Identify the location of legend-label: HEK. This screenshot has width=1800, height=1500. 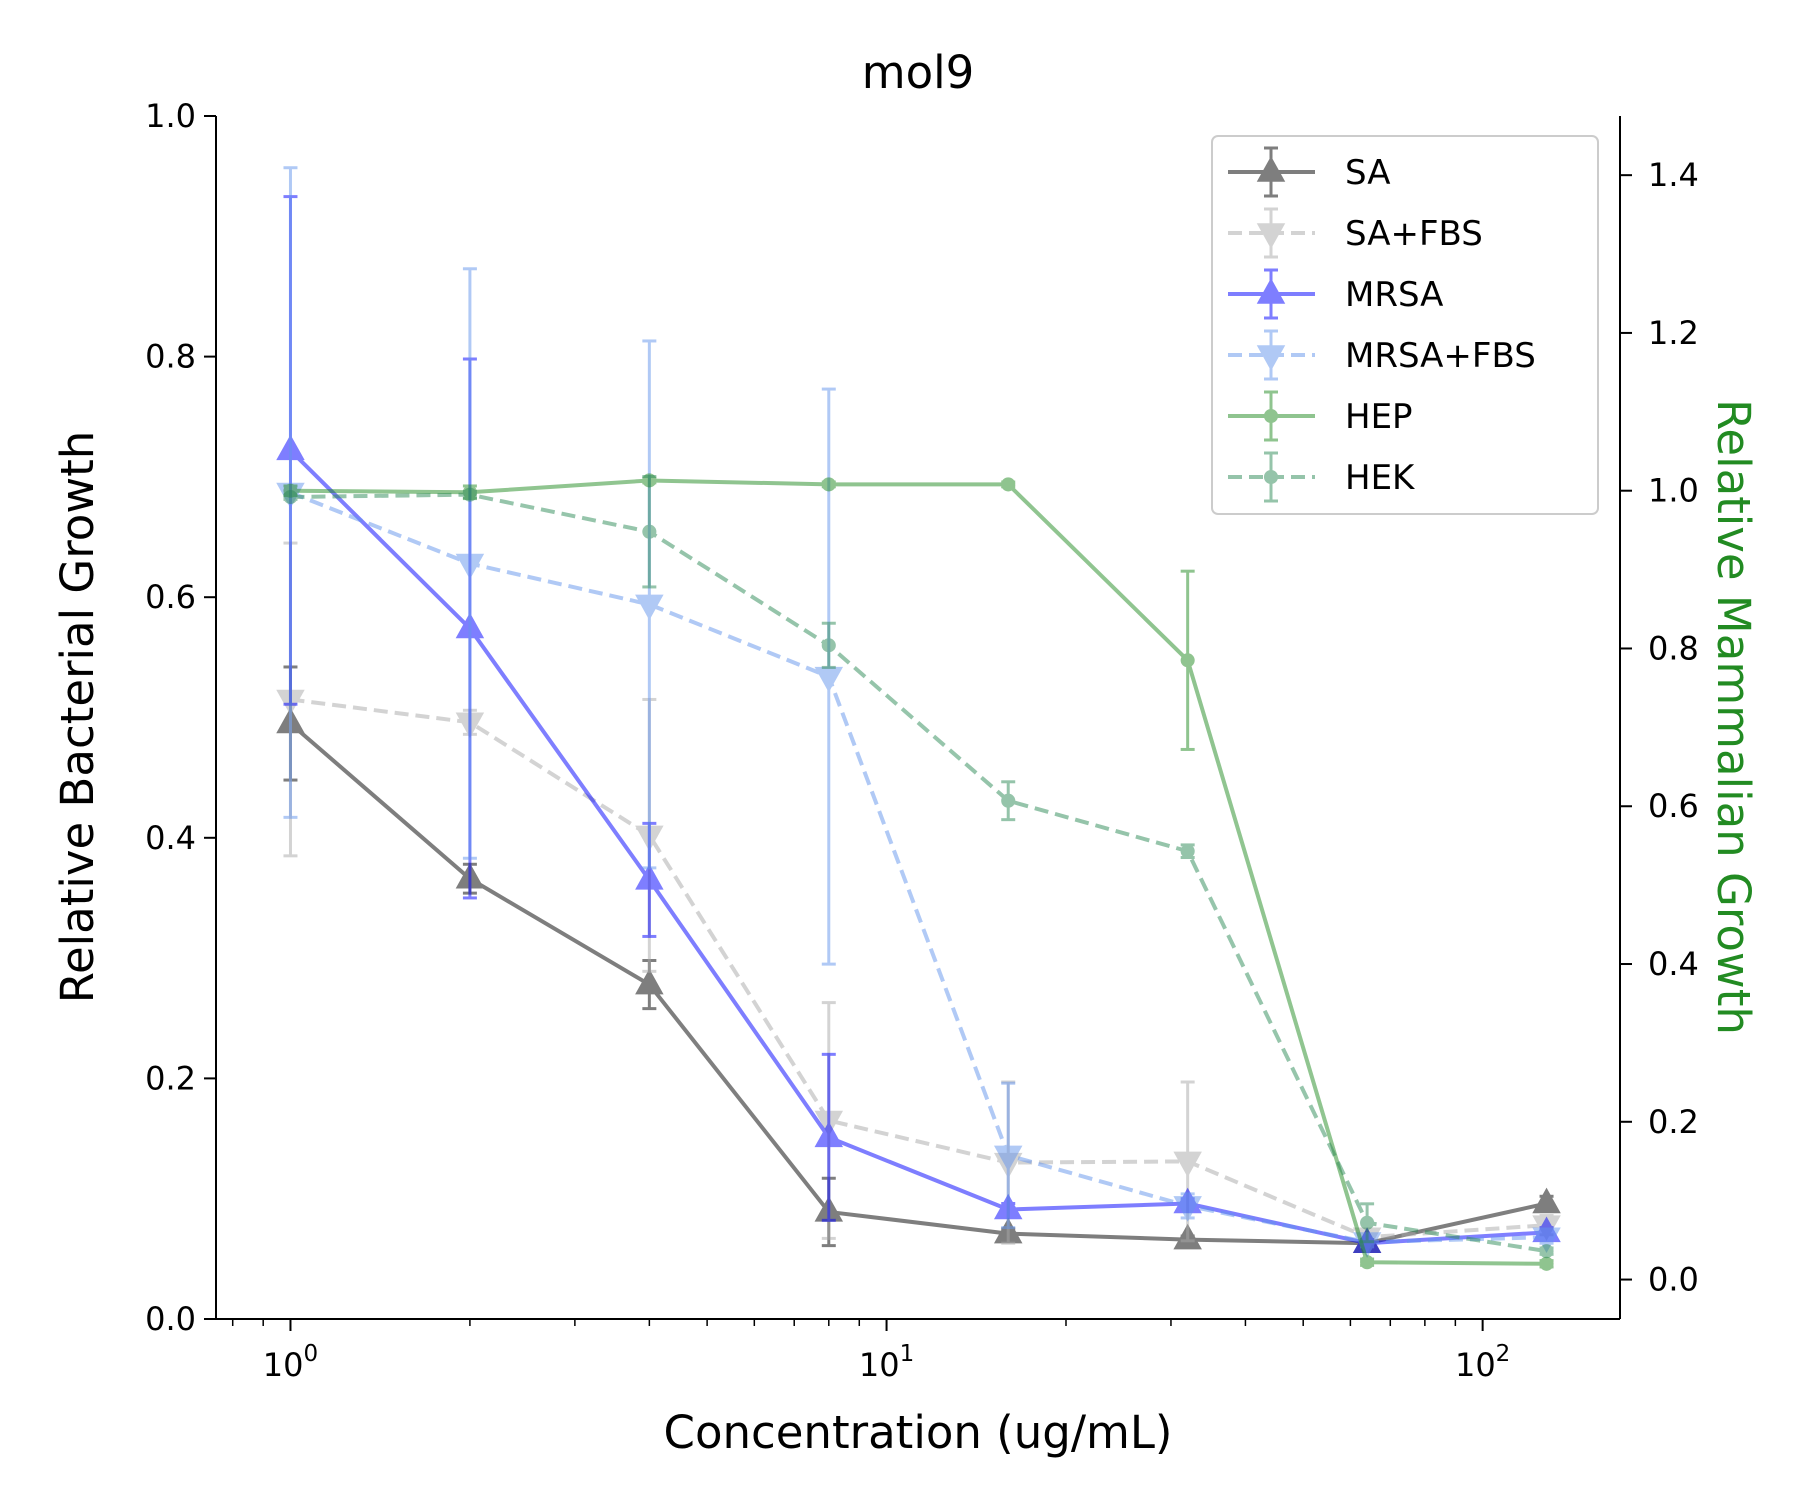
(1380, 478).